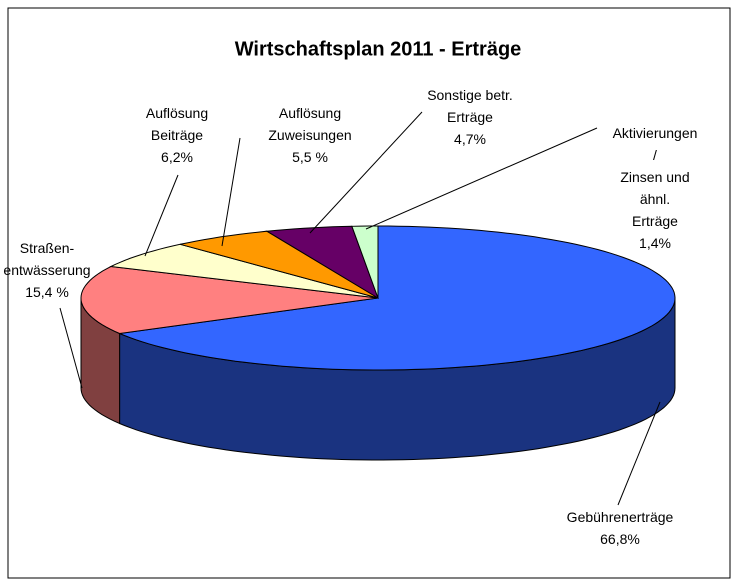 The height and width of the screenshot is (584, 737). I want to click on value-label: 15,4 %, so click(47, 292).